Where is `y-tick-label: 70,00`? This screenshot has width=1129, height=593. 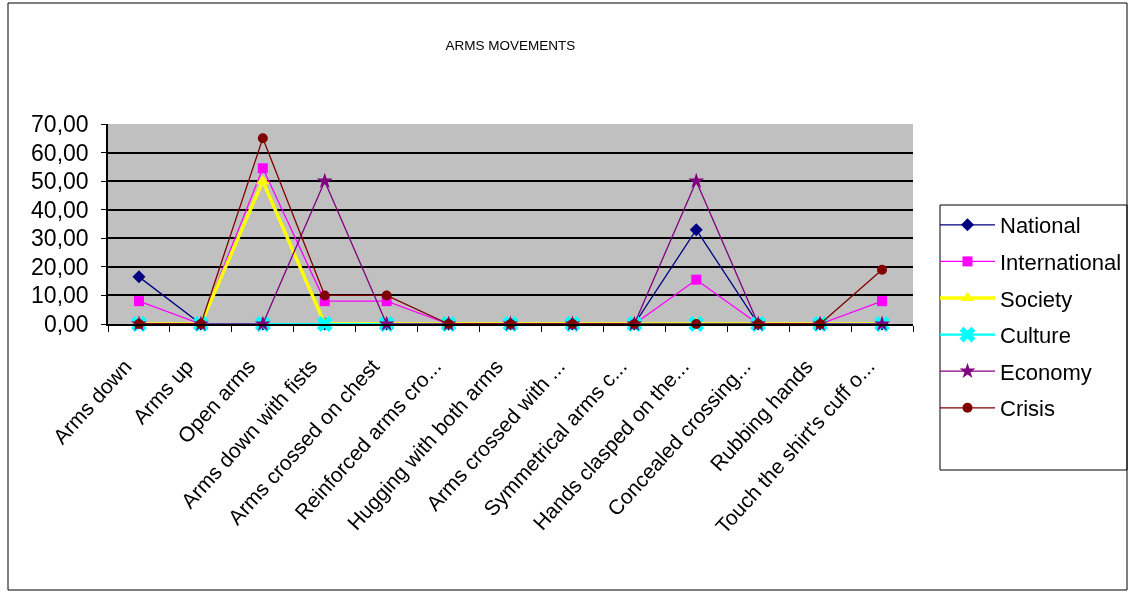
y-tick-label: 70,00 is located at coordinates (60, 124).